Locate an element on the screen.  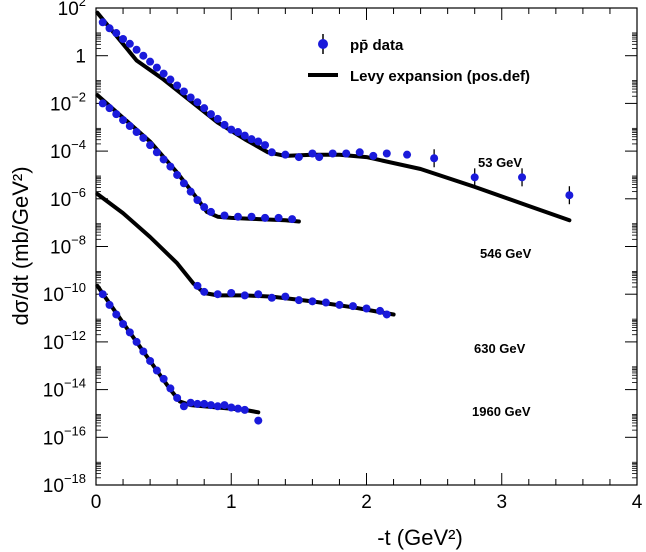
legend-fit-label: Levy expansion (pos.def) is located at coordinates (440, 76).